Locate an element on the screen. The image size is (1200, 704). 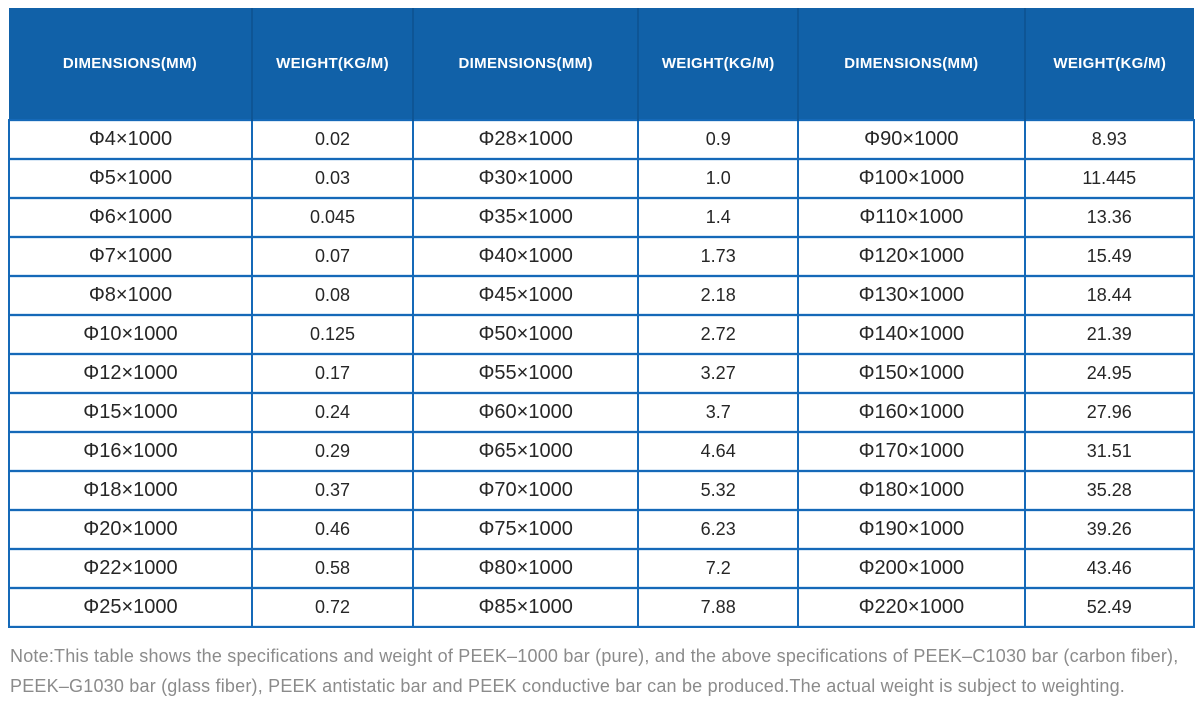
weight-cell: 27.96 is located at coordinates (1109, 412).